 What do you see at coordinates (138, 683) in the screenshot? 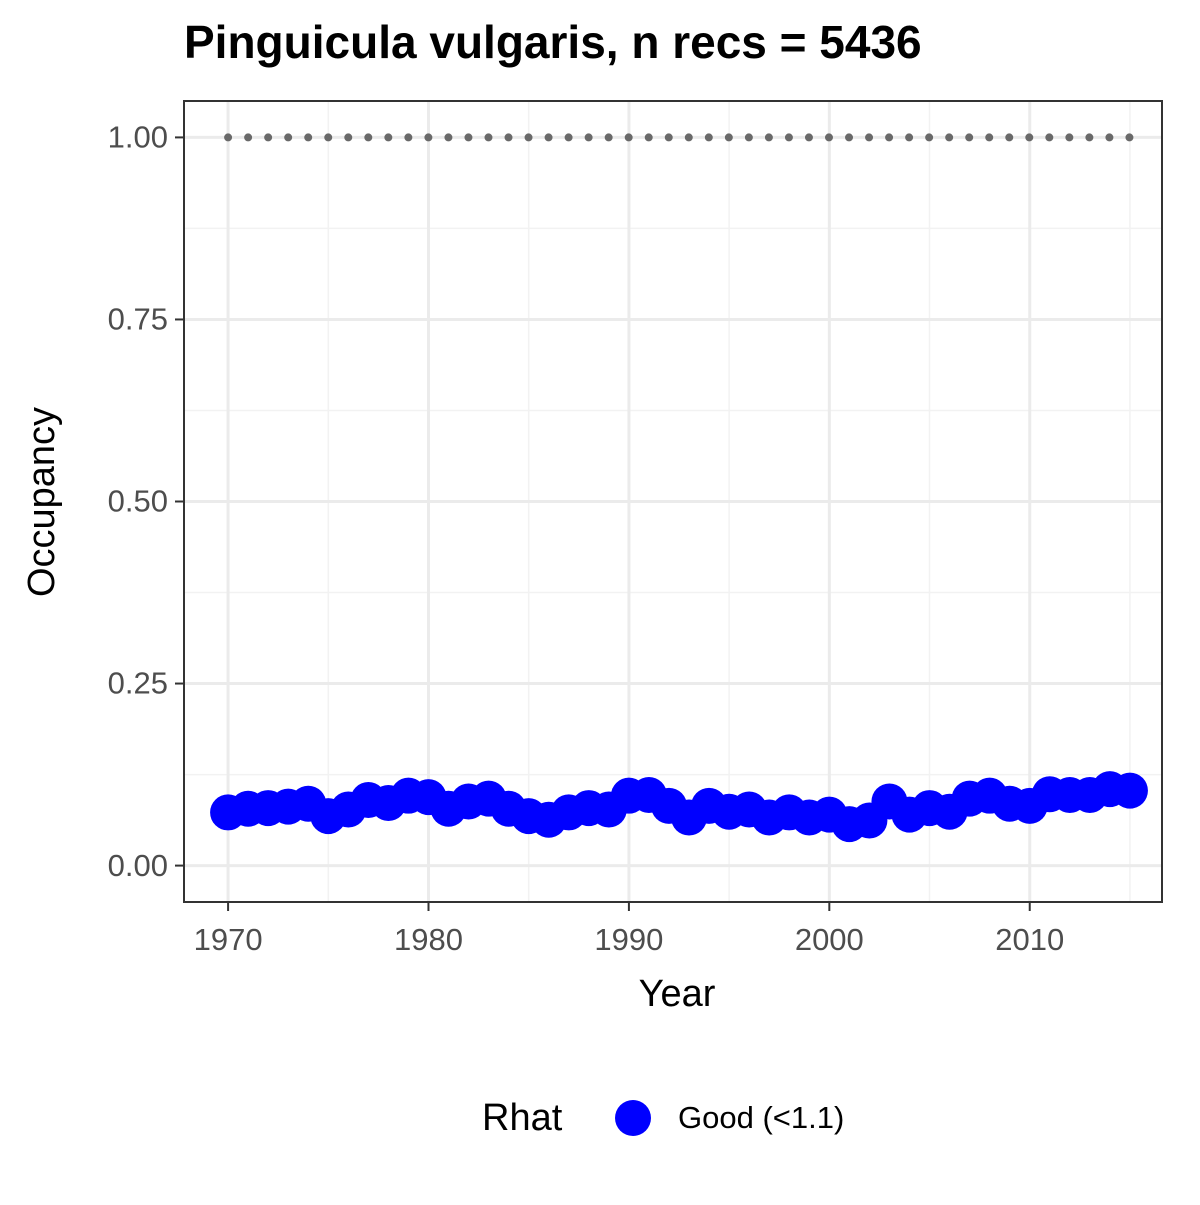
I see `y-tick-label: 0.25` at bounding box center [138, 683].